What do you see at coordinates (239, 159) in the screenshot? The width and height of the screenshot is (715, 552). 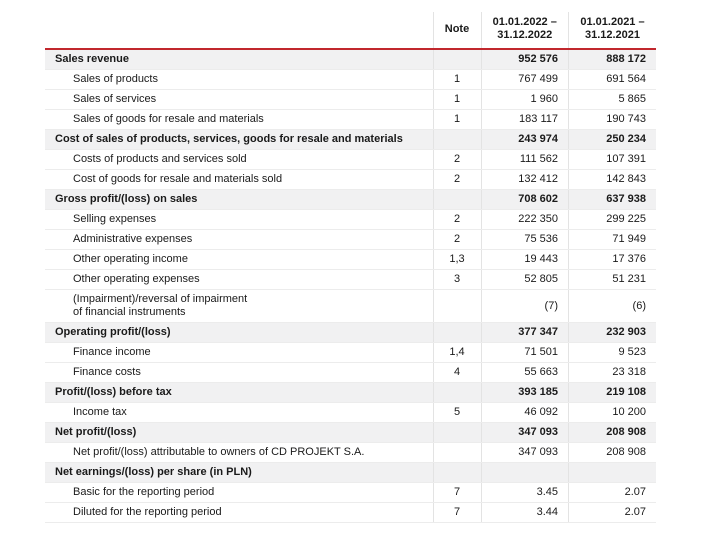 I see `row-label: Costs of products and services sold` at bounding box center [239, 159].